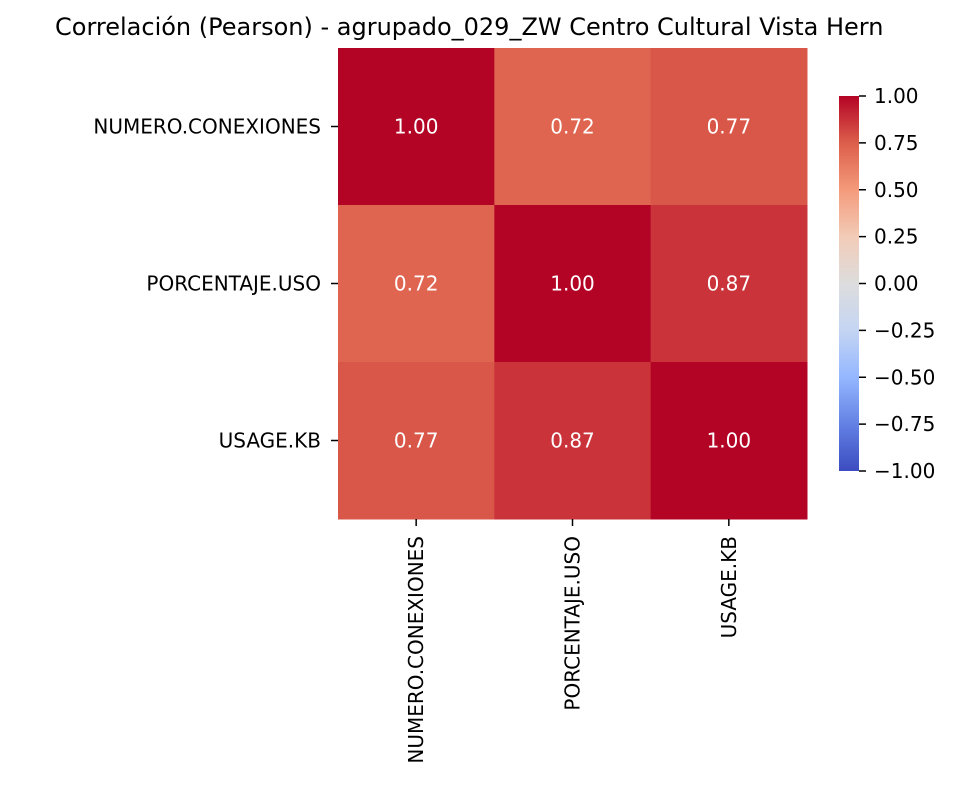  What do you see at coordinates (270, 441) in the screenshot?
I see `y-tick-label: USAGE.KB` at bounding box center [270, 441].